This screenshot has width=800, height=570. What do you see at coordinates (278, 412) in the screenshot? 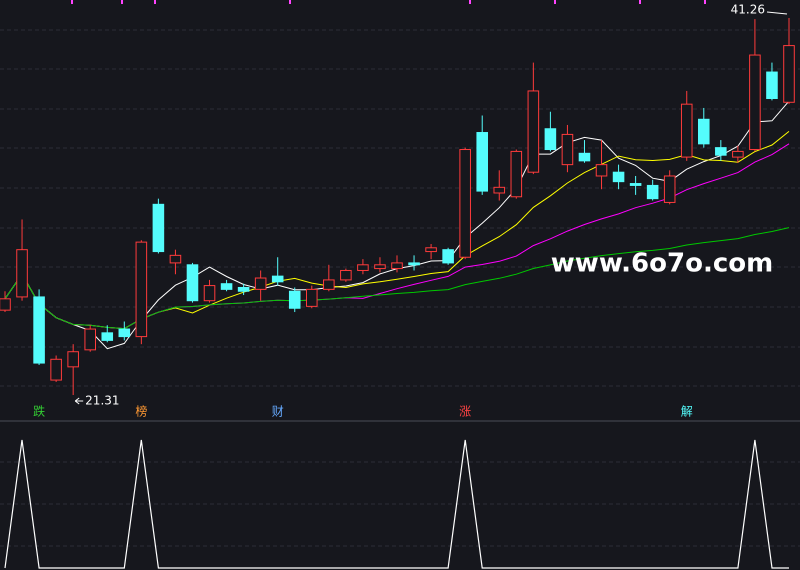
I see `signal-marker: 财` at bounding box center [278, 412].